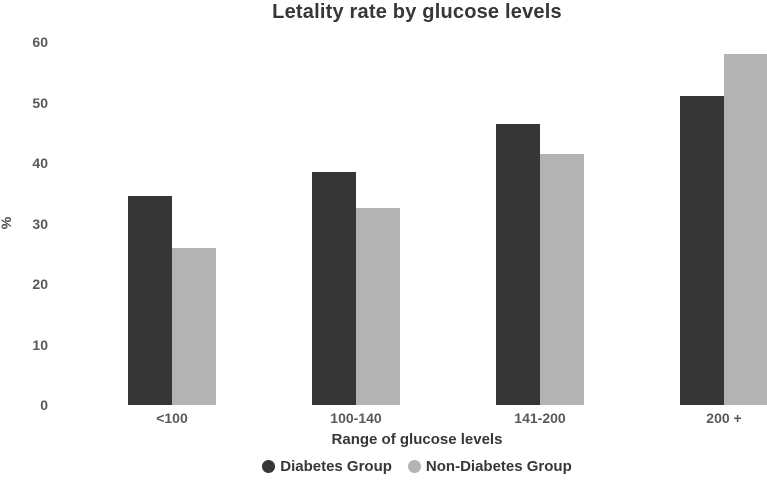 The image size is (767, 487). I want to click on legend-label-non-diabetes: Non-Diabetes Group, so click(498, 466).